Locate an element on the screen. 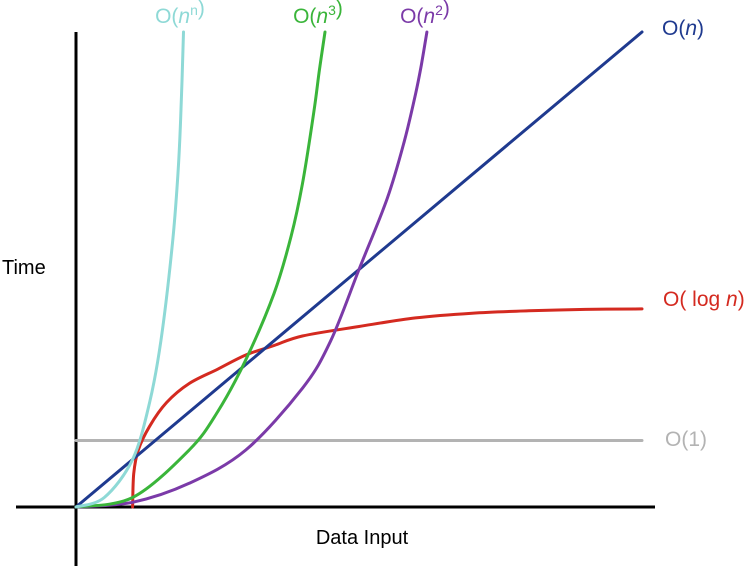 This screenshot has width=750, height=568. series-label-o-n3: O(n3) is located at coordinates (318, 14).